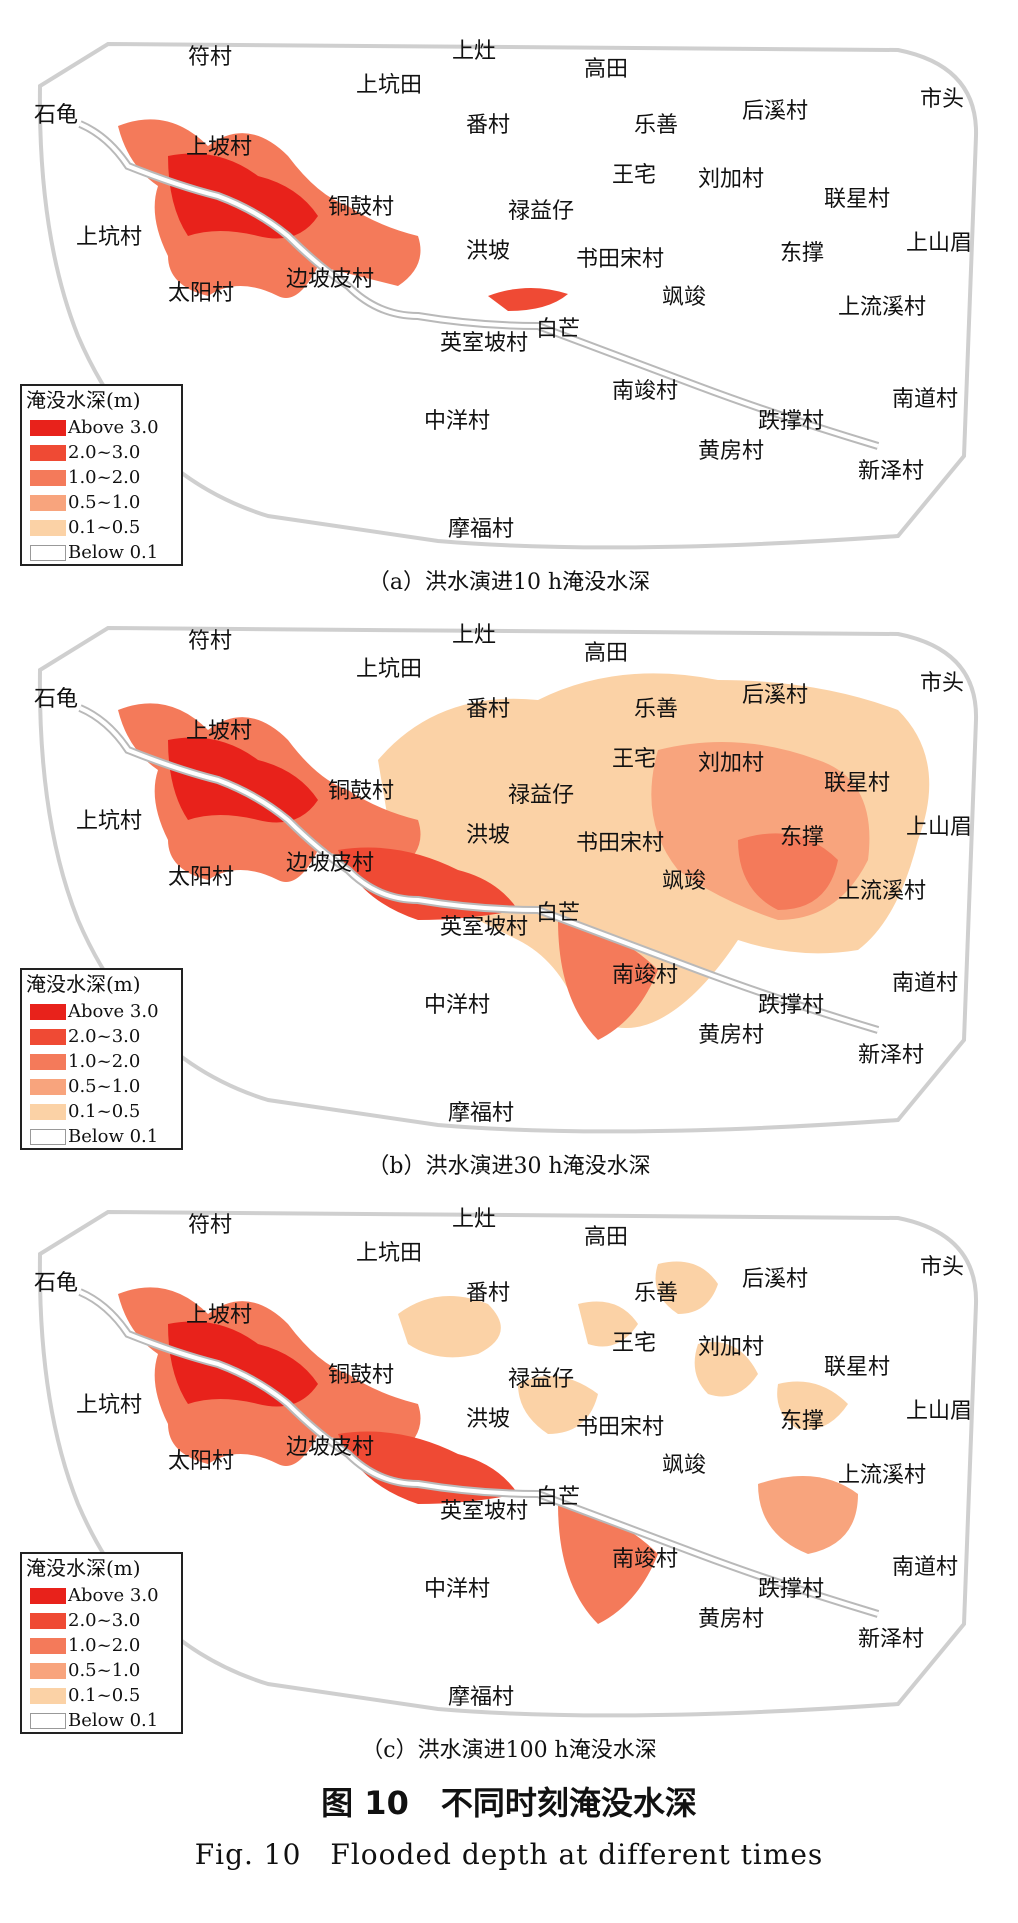 Image resolution: width=1018 pixels, height=1923 pixels. Describe the element at coordinates (634, 759) in the screenshot. I see `village-label: 王宅` at that location.